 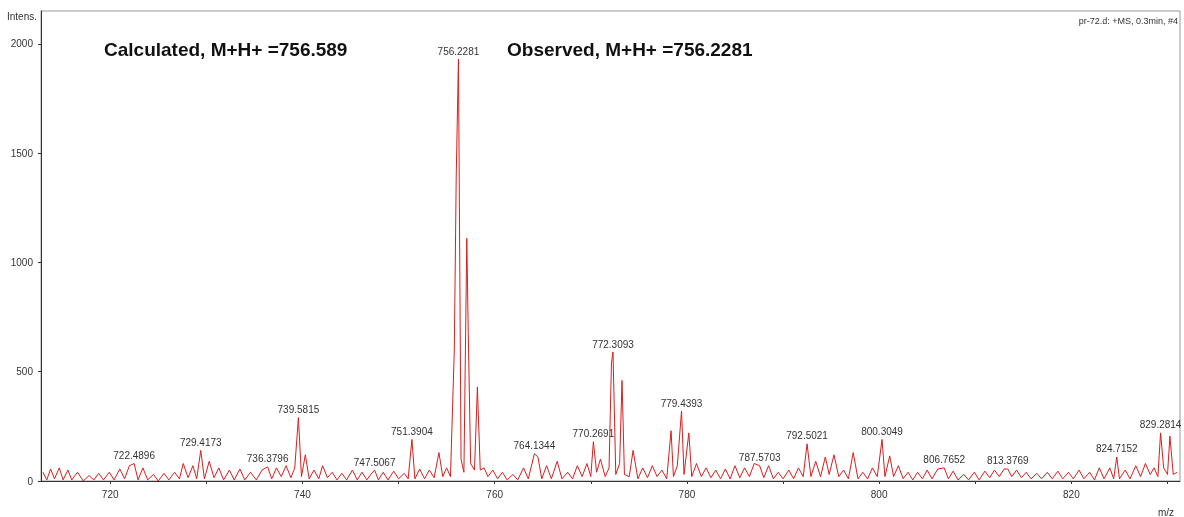 What do you see at coordinates (22, 44) in the screenshot?
I see `y-tick-label: 2000` at bounding box center [22, 44].